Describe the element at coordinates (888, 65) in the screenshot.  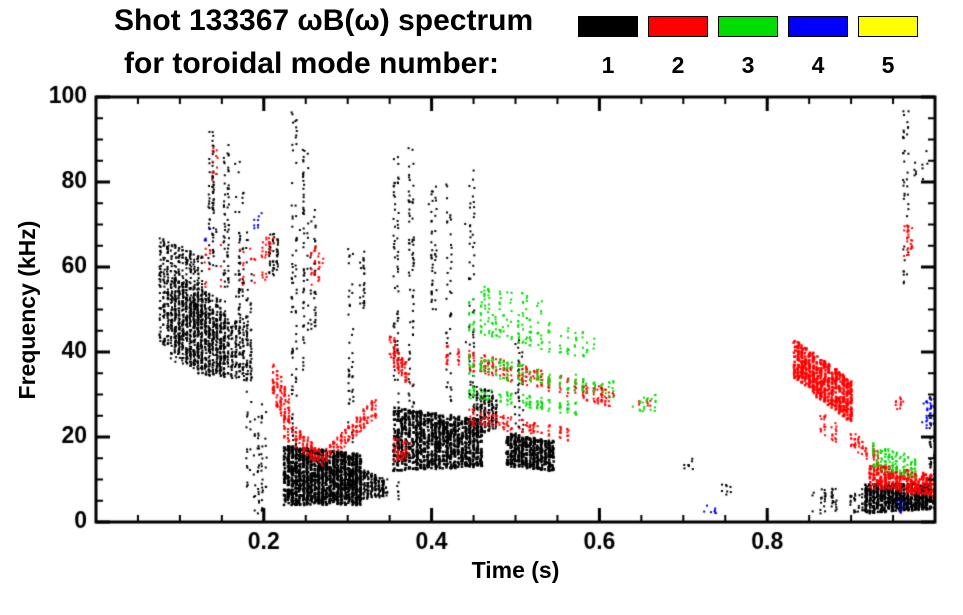
I see `legend-mode-number-5: 5` at that location.